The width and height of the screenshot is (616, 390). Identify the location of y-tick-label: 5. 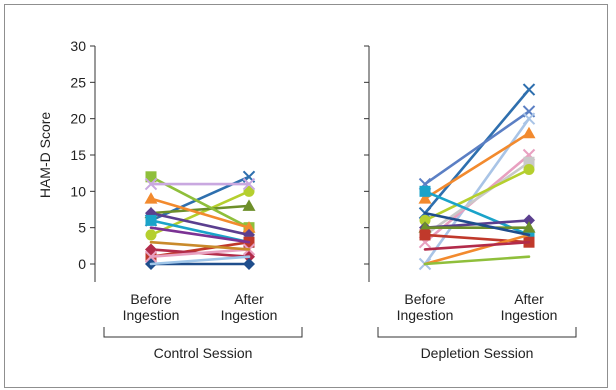
(82, 228).